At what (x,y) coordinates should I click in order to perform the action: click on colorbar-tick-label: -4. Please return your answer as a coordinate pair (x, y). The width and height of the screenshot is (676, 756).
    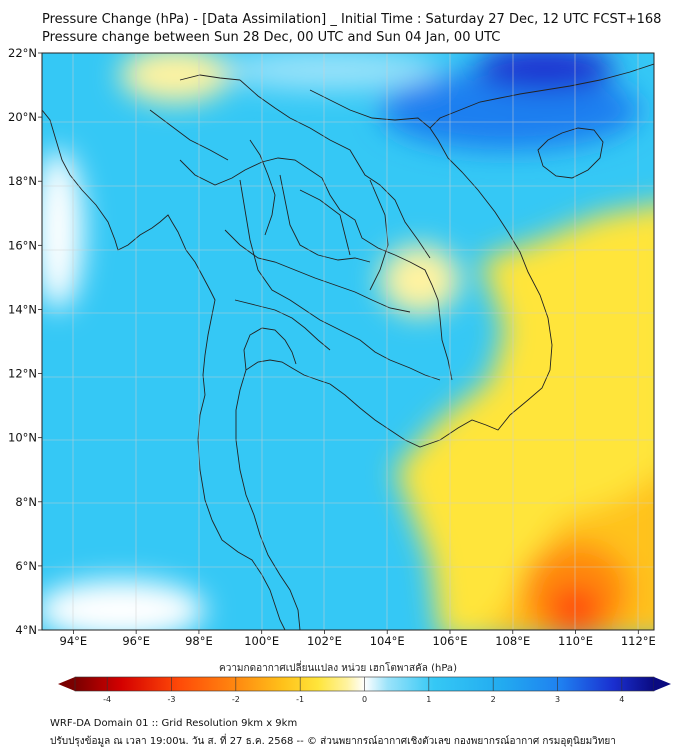
    Looking at the image, I should click on (107, 699).